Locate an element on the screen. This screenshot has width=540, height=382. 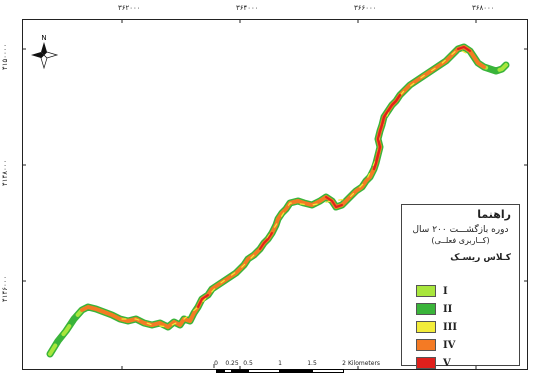
legend-label-IV: IV is located at coordinates (449, 345).